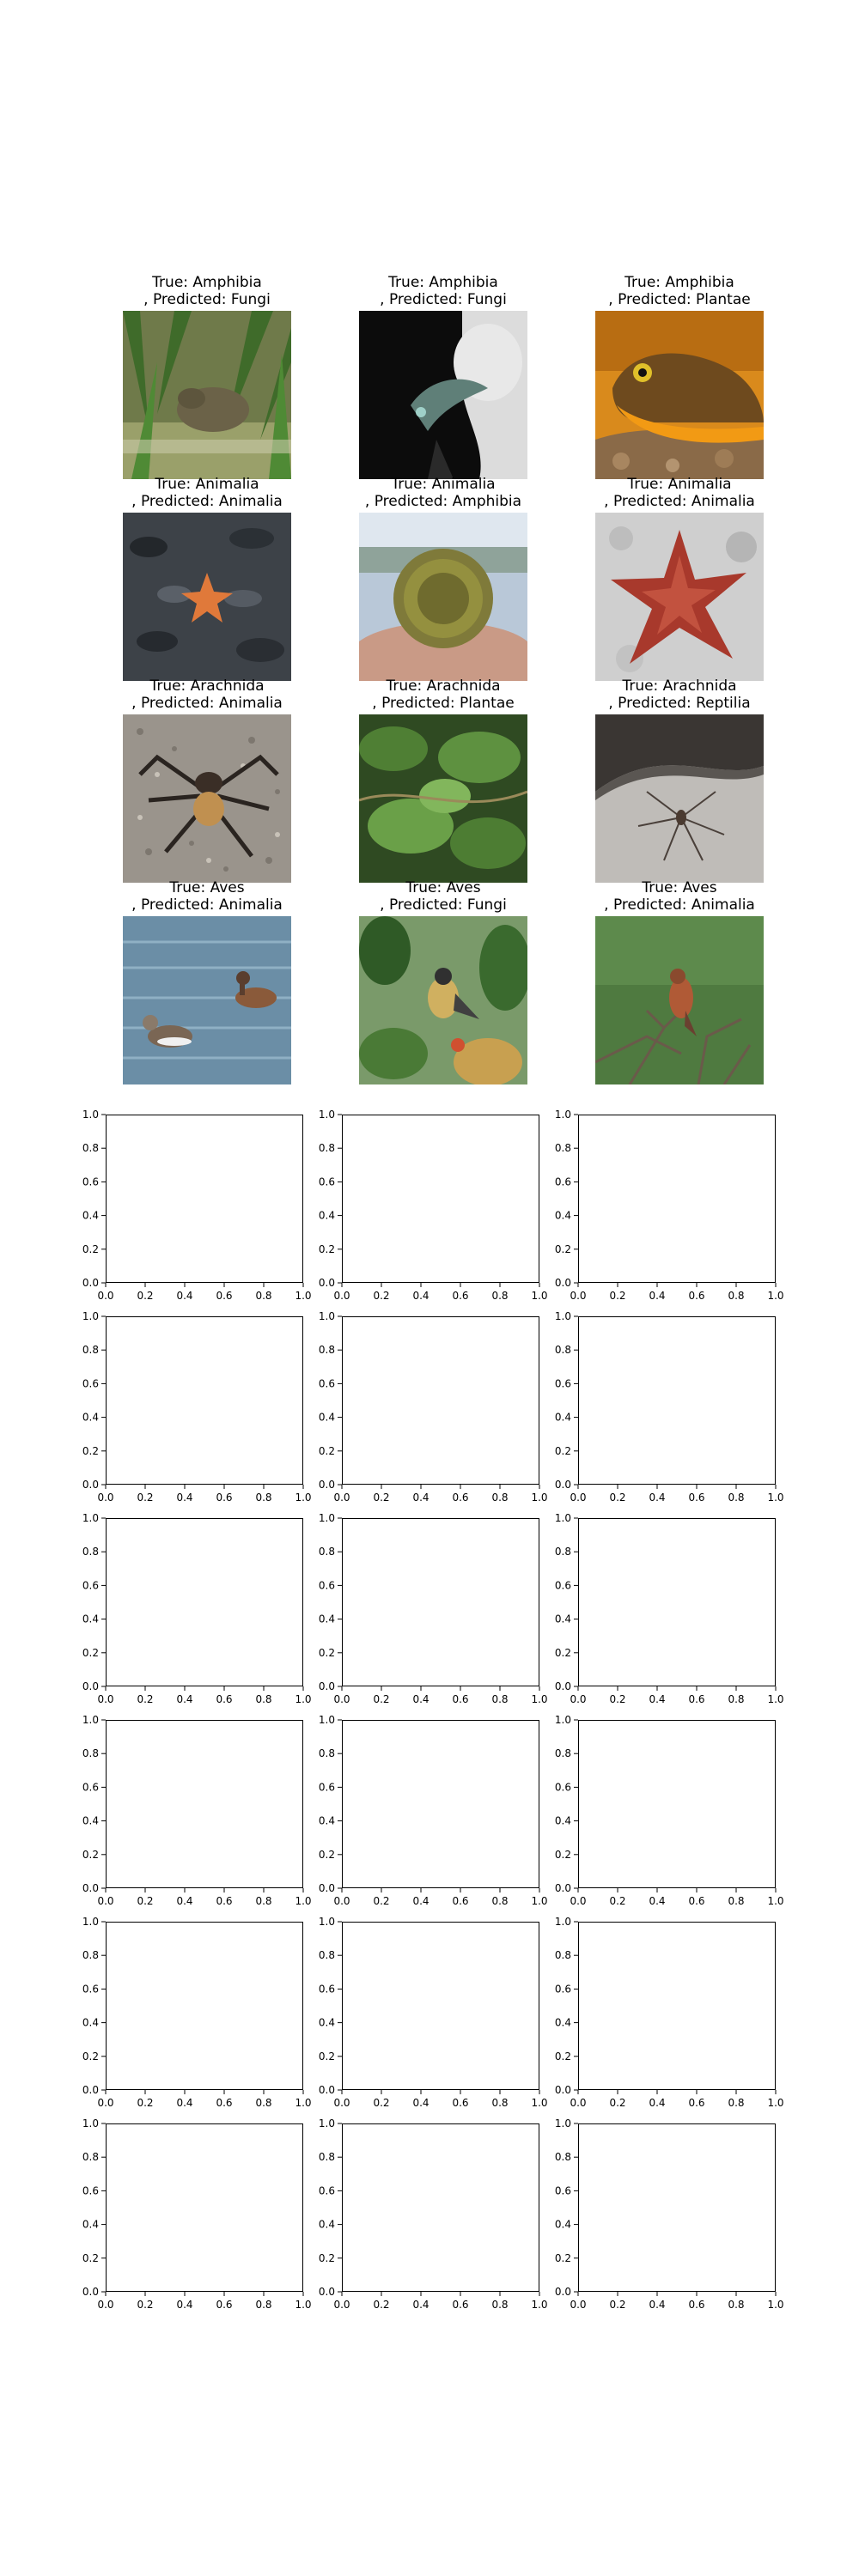  I want to click on panel-predicted-label: , Predicted: Animalia, so click(679, 501).